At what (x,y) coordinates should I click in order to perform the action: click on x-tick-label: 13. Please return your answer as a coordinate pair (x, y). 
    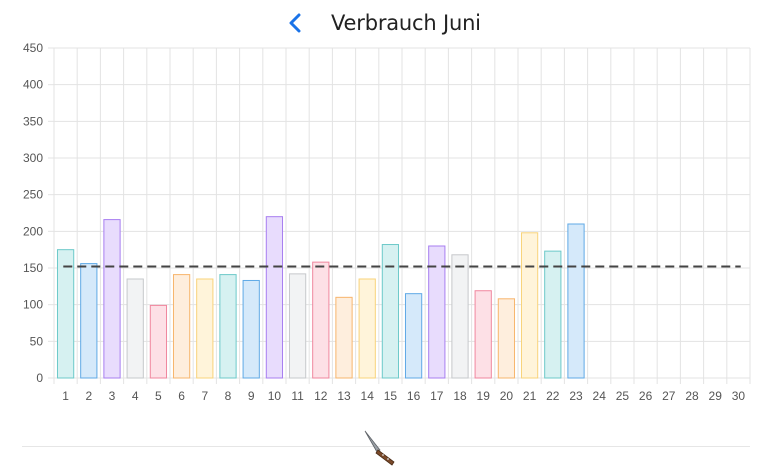
    Looking at the image, I should click on (344, 396).